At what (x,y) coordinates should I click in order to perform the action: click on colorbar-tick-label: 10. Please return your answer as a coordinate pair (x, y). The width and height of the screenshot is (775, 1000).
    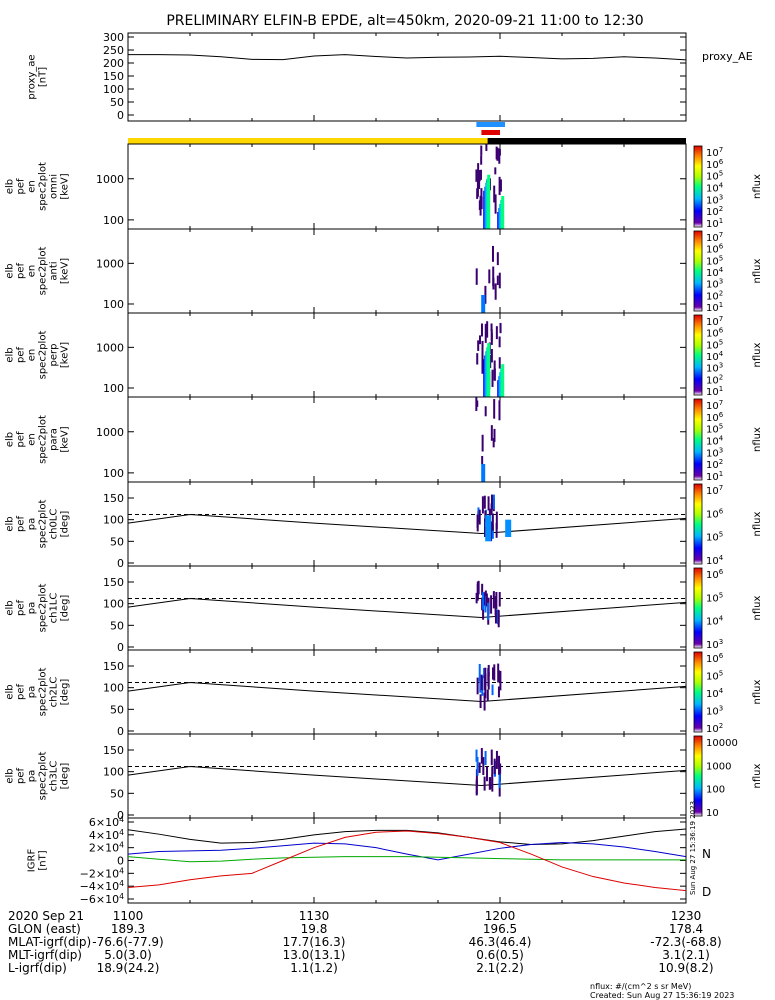
    Looking at the image, I should click on (712, 813).